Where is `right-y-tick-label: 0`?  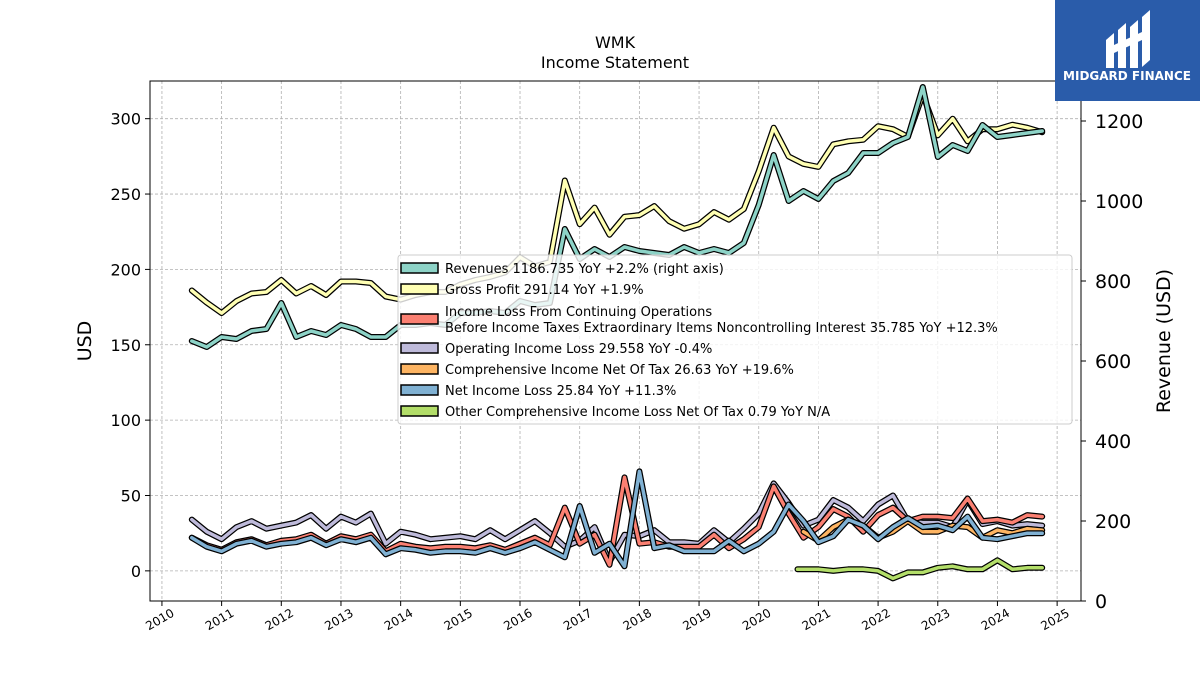
right-y-tick-label: 0 is located at coordinates (1101, 602).